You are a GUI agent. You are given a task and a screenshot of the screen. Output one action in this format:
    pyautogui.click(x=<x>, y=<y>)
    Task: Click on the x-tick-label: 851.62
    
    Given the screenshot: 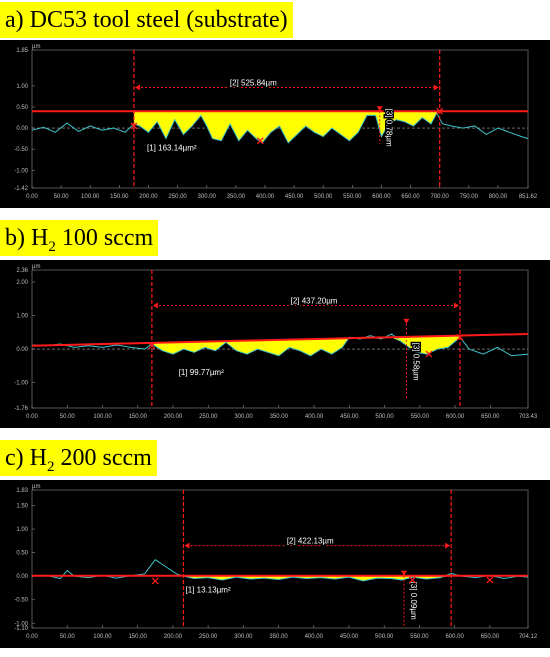 What is the action you would take?
    pyautogui.click(x=528, y=197)
    